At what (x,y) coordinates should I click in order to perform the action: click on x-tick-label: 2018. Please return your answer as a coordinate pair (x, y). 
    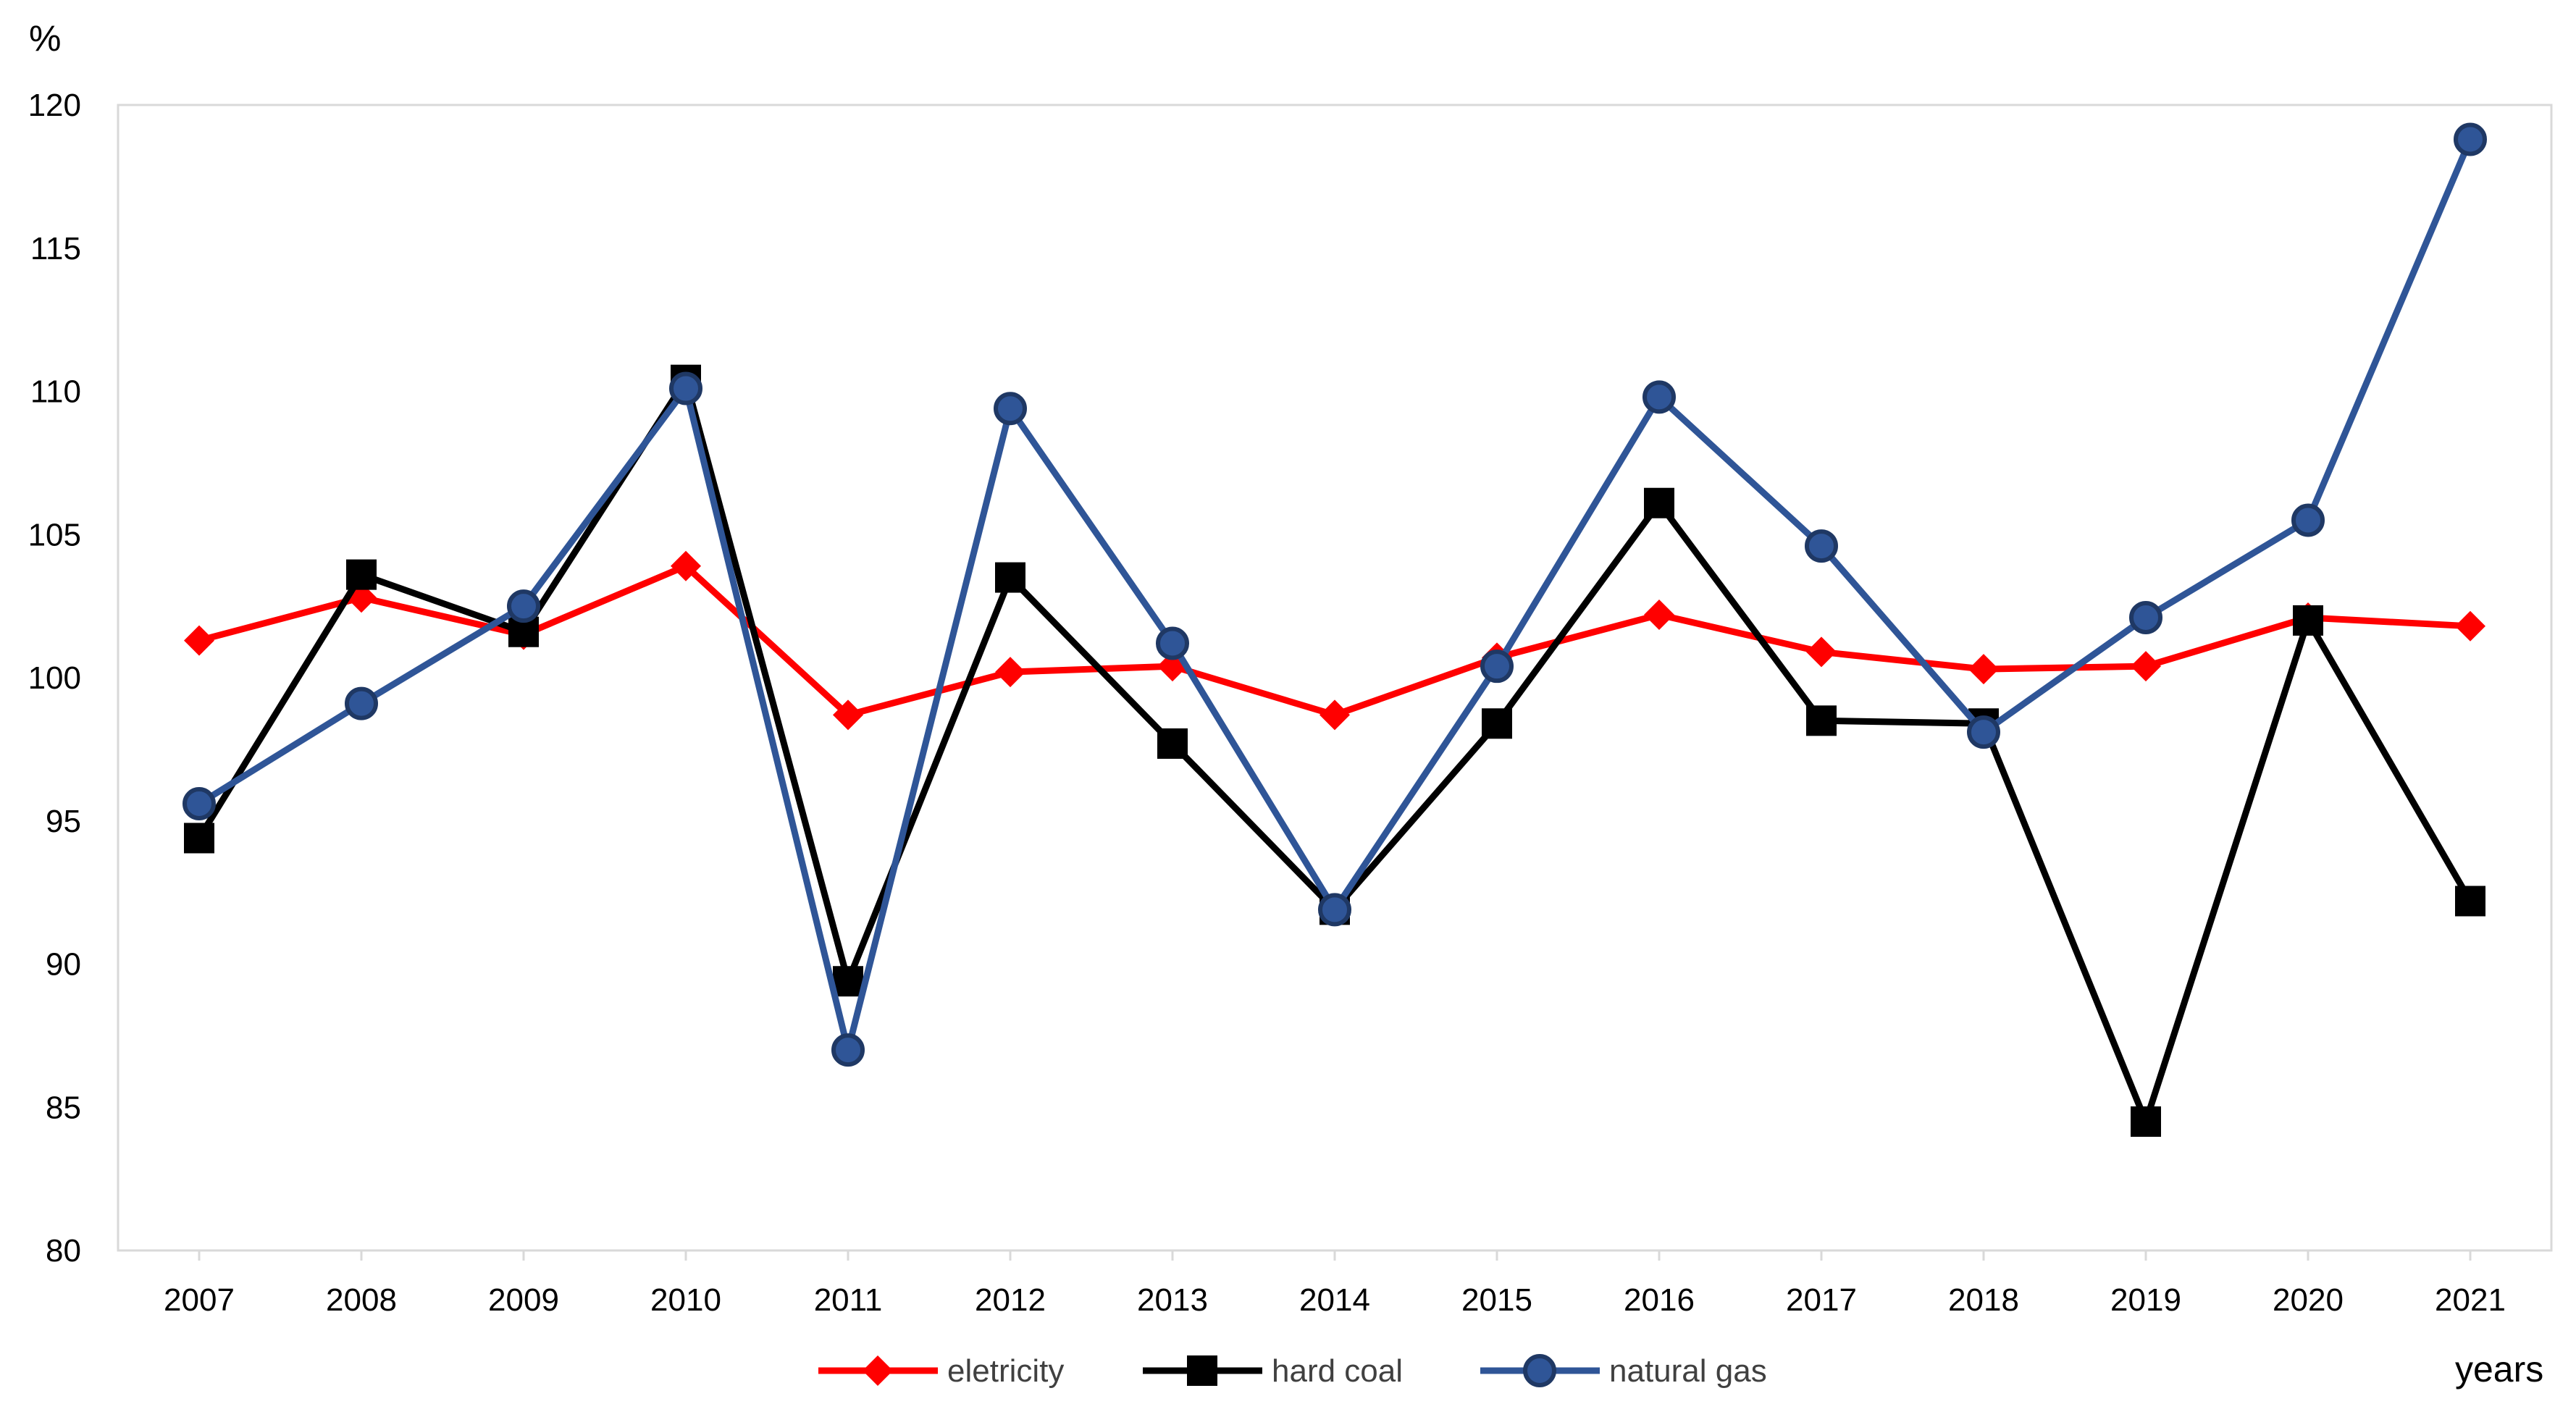
    Looking at the image, I should click on (1983, 1300).